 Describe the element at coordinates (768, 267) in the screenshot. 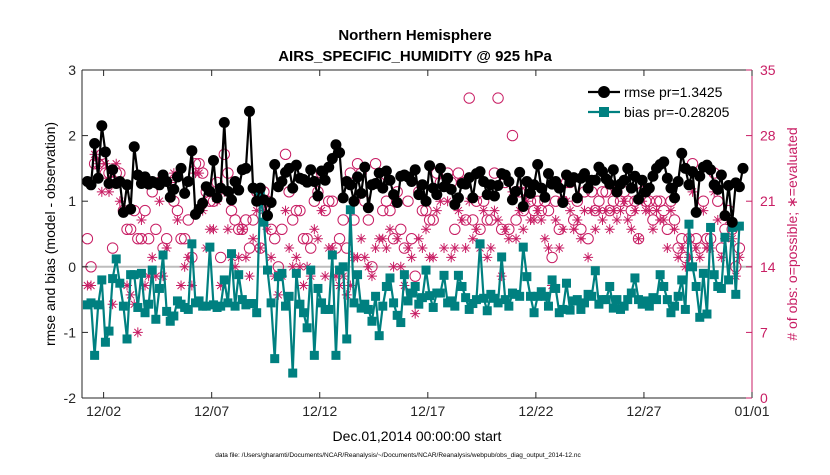

I see `y-tick-label-right: 14` at that location.